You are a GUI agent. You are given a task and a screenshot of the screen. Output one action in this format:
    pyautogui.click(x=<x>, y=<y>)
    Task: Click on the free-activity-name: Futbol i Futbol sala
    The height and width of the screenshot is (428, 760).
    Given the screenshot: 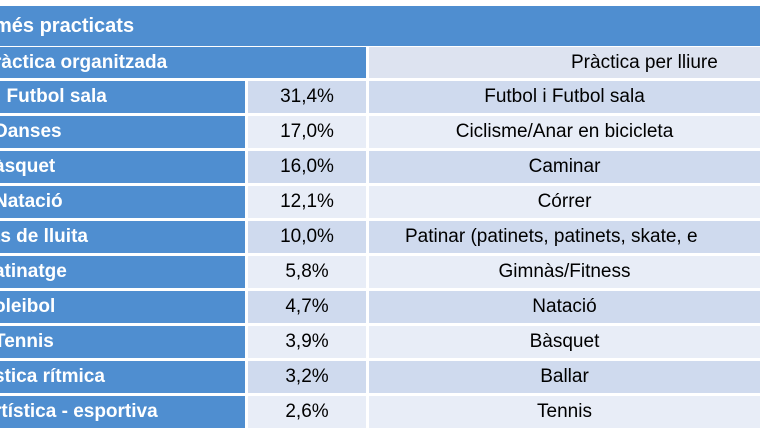 What is the action you would take?
    pyautogui.click(x=564, y=96)
    